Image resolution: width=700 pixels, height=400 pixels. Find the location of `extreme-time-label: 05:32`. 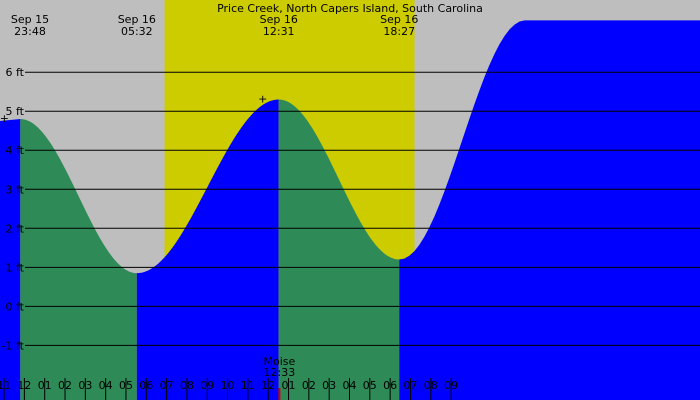

extreme-time-label: 05:32 is located at coordinates (137, 31).